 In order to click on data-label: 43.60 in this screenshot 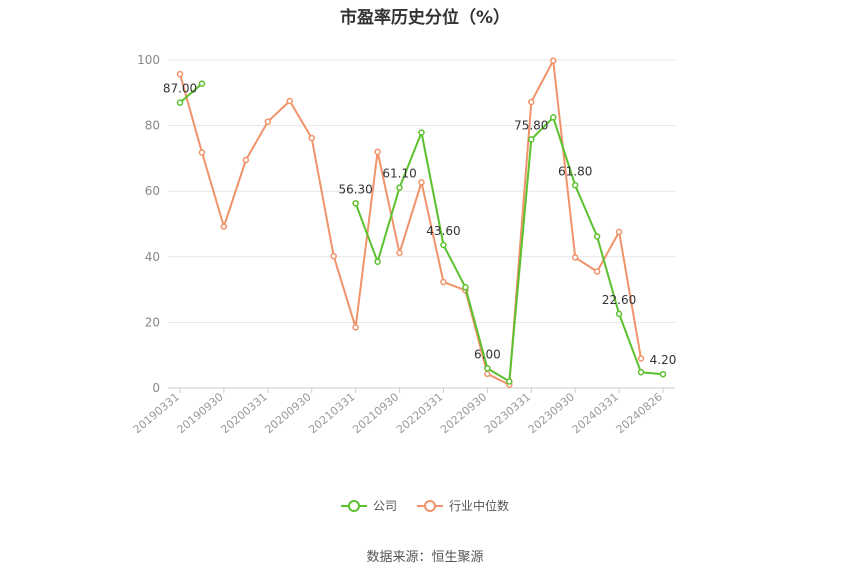, I will do `click(443, 231)`.